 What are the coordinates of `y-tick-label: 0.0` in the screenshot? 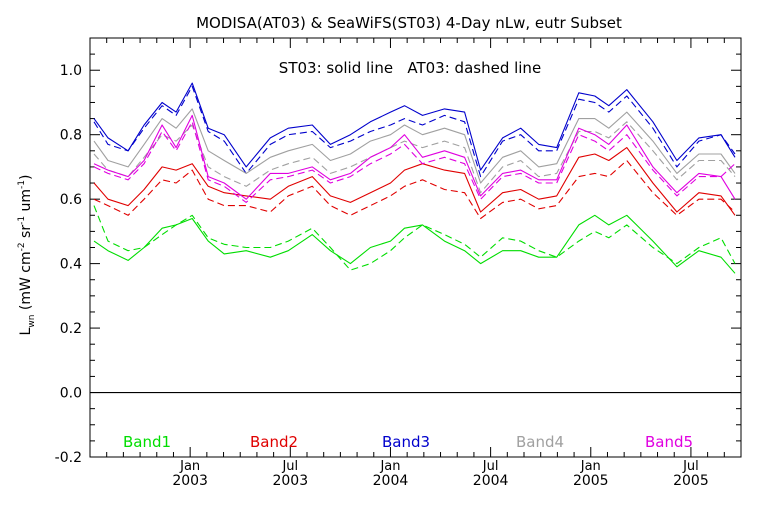 It's located at (71, 394).